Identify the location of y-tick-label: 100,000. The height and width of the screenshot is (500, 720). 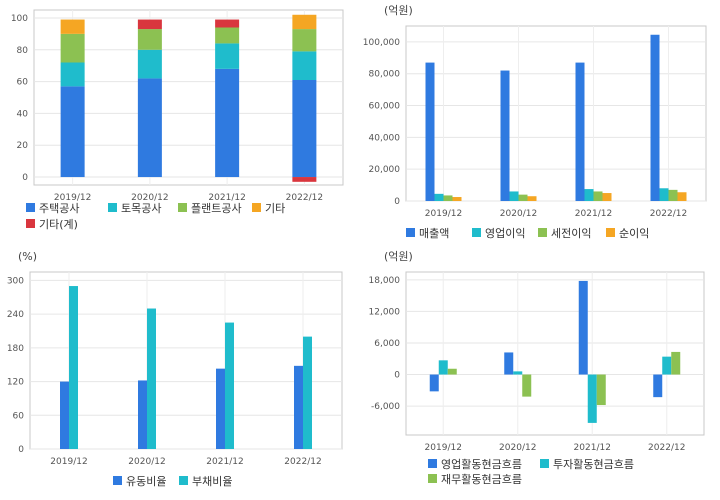
(381, 43).